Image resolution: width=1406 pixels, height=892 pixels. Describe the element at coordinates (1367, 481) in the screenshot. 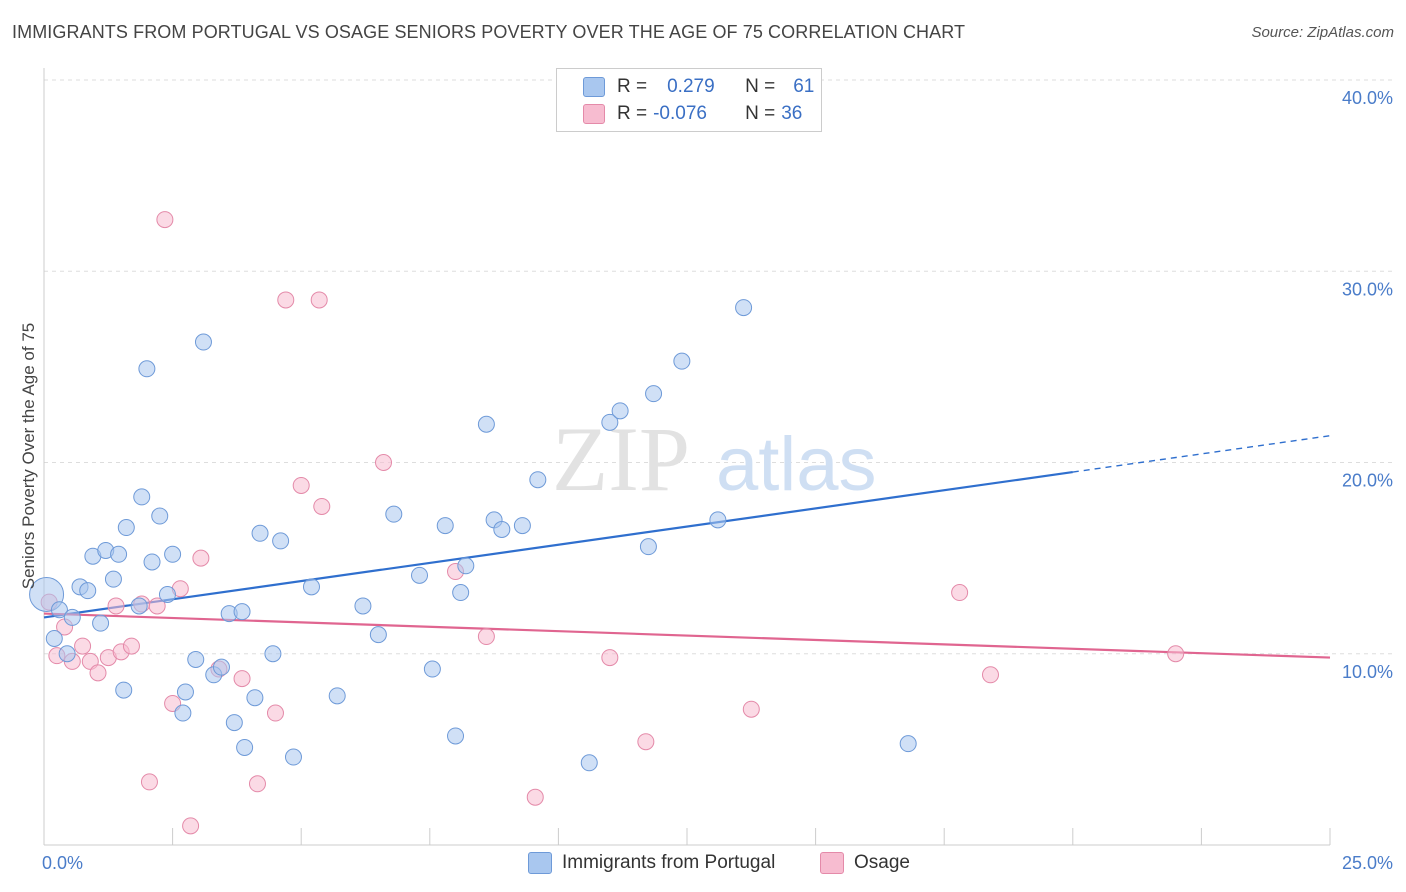

I see `y-tick-label: 20.0%` at that location.